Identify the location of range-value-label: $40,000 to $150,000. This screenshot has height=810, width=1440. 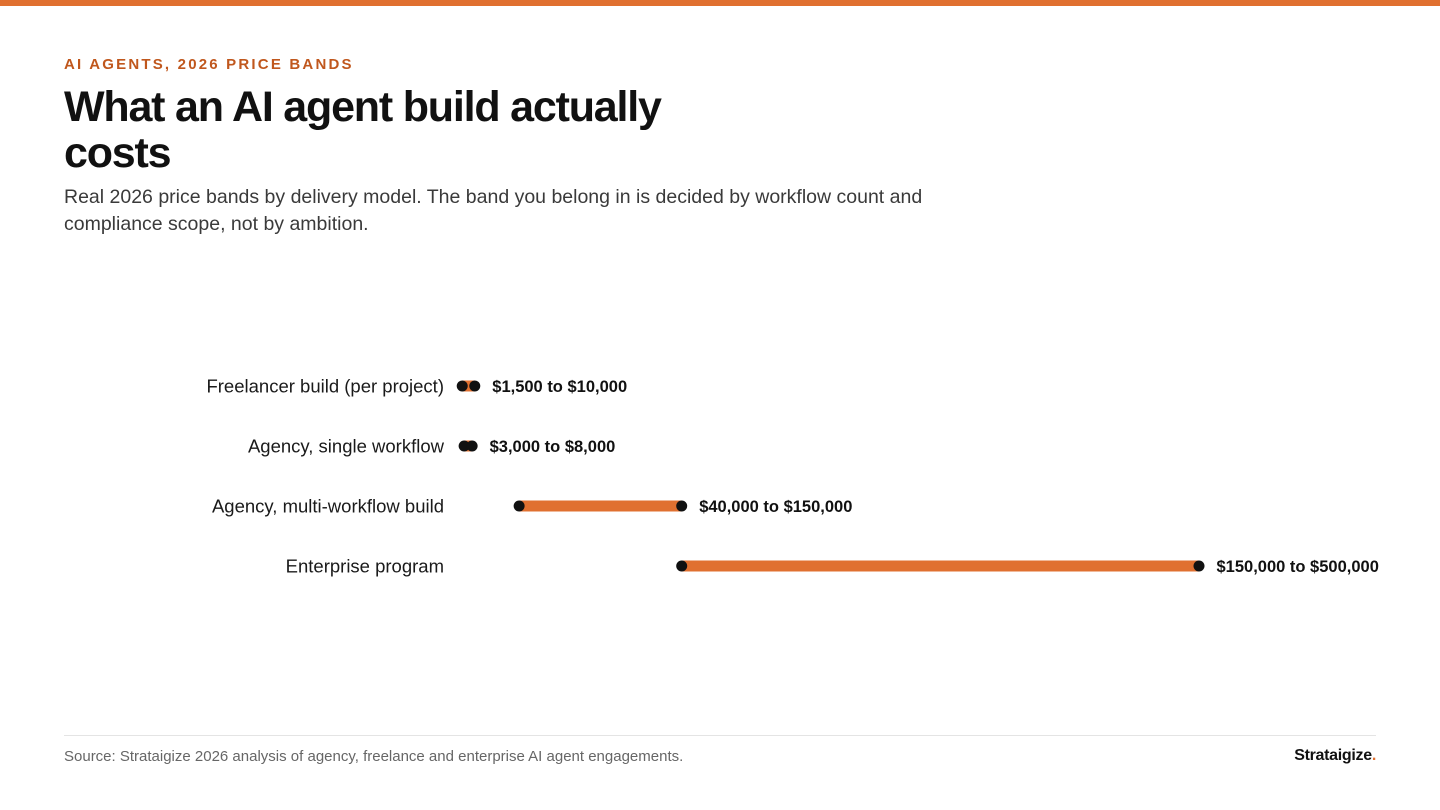
(775, 507).